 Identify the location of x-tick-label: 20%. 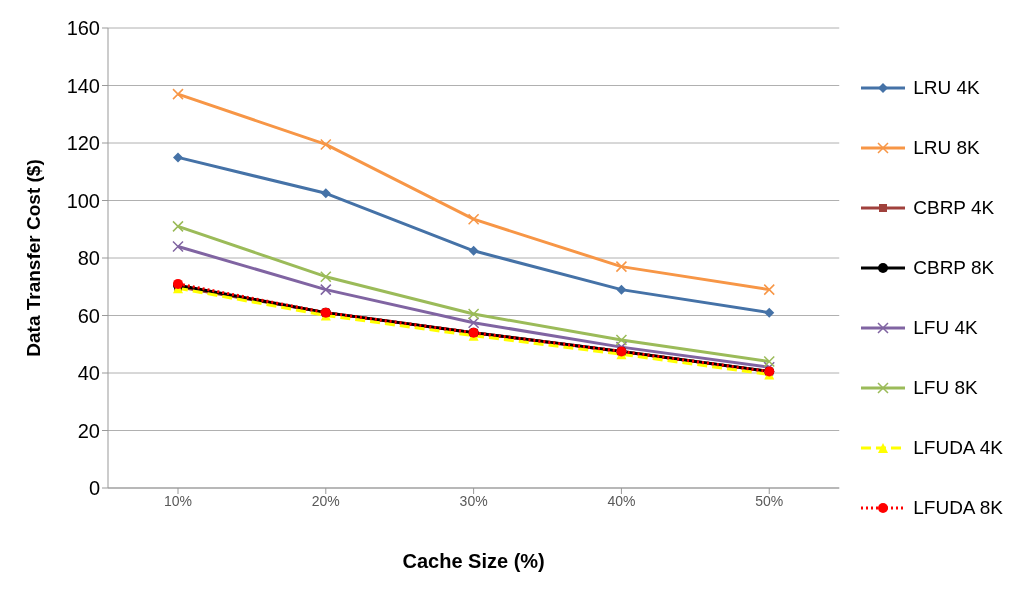
(325, 500).